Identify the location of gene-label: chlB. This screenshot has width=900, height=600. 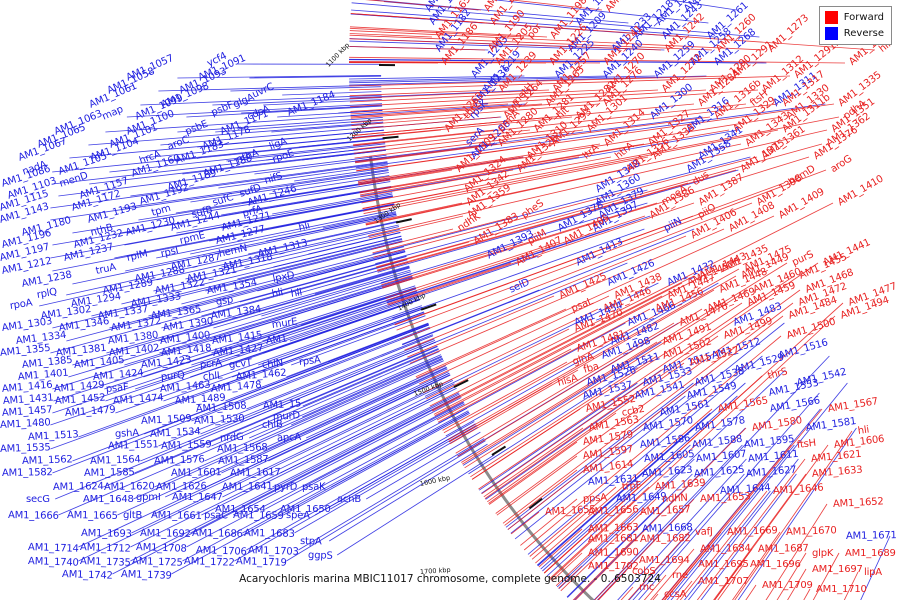
(272, 424).